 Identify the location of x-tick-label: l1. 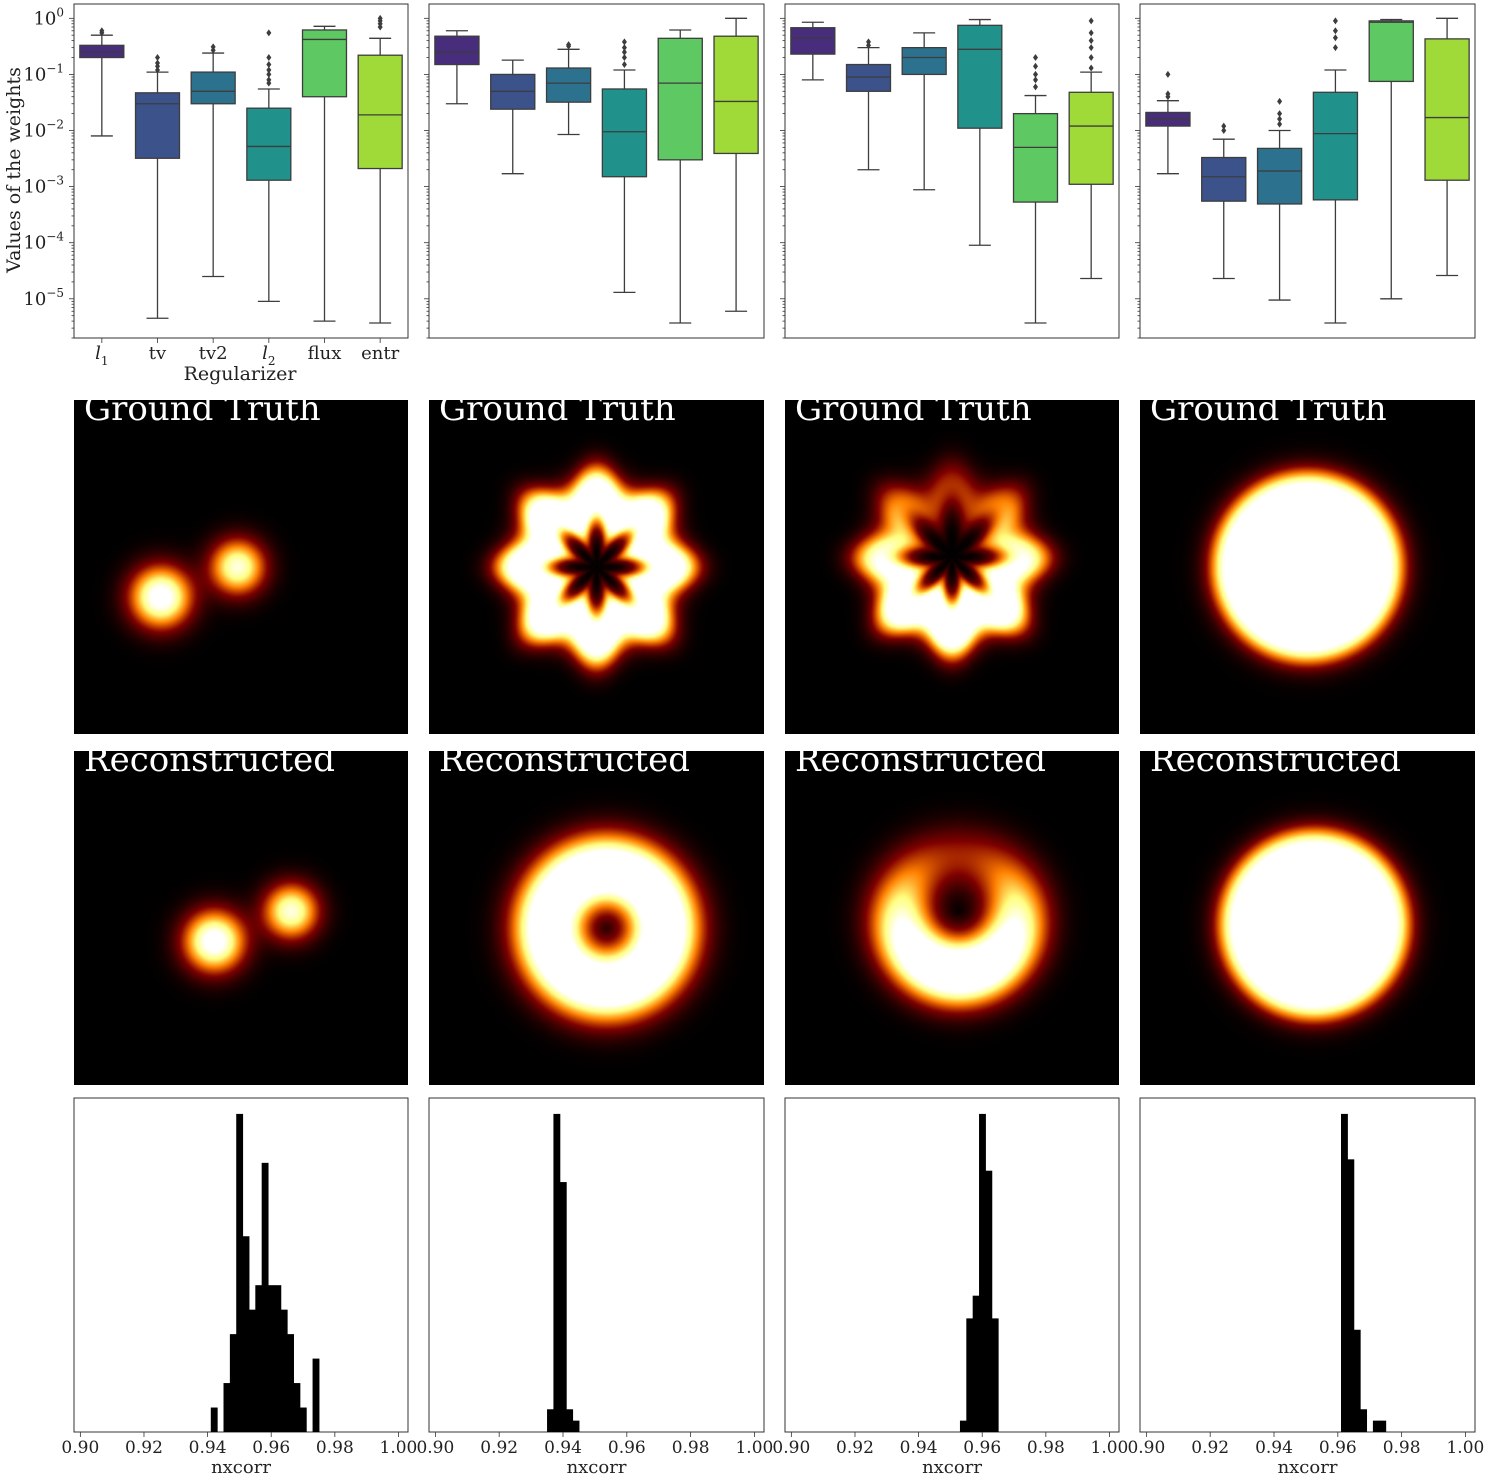
(101, 355).